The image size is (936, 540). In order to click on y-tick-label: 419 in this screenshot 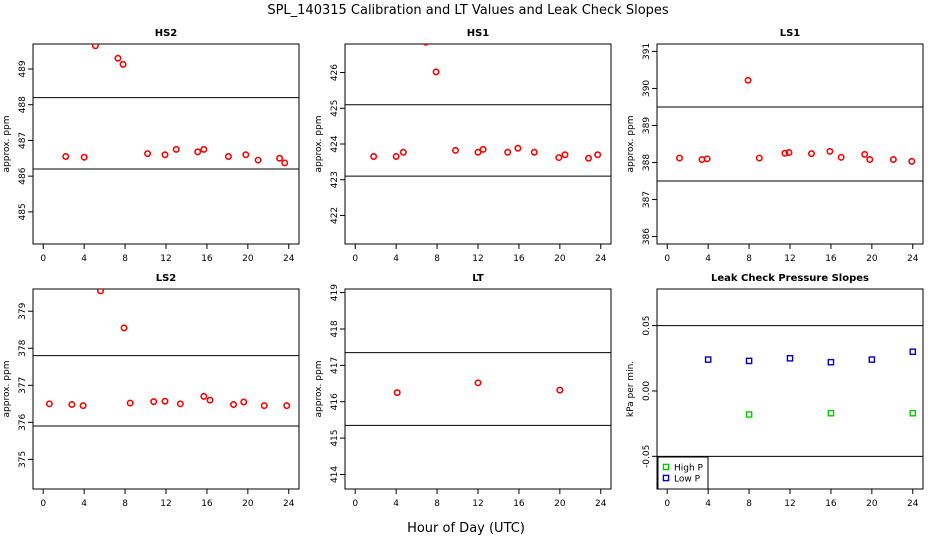, I will do `click(335, 292)`.